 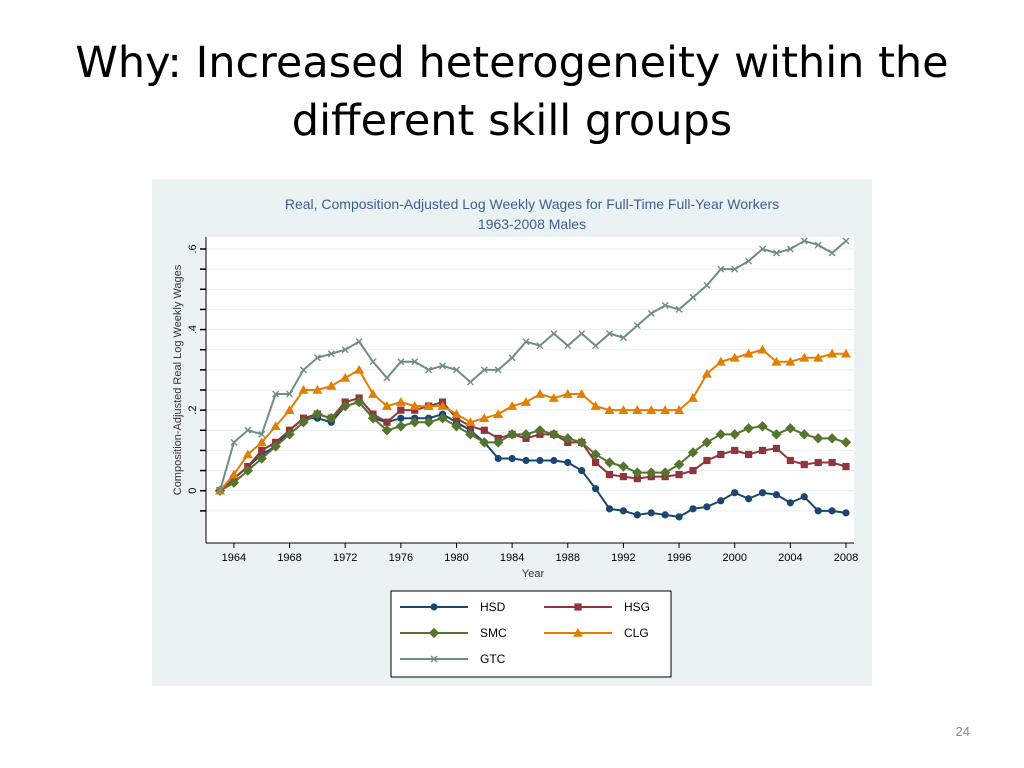 What do you see at coordinates (533, 574) in the screenshot?
I see `x-axis-label: Year` at bounding box center [533, 574].